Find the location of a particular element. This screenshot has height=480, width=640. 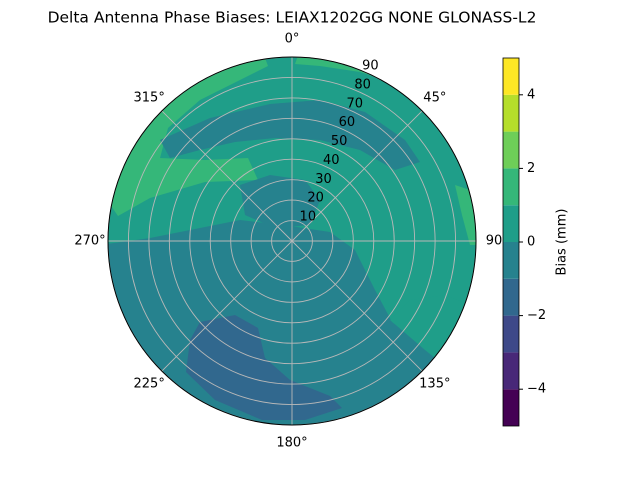

r-tick-label: 60 is located at coordinates (347, 122).